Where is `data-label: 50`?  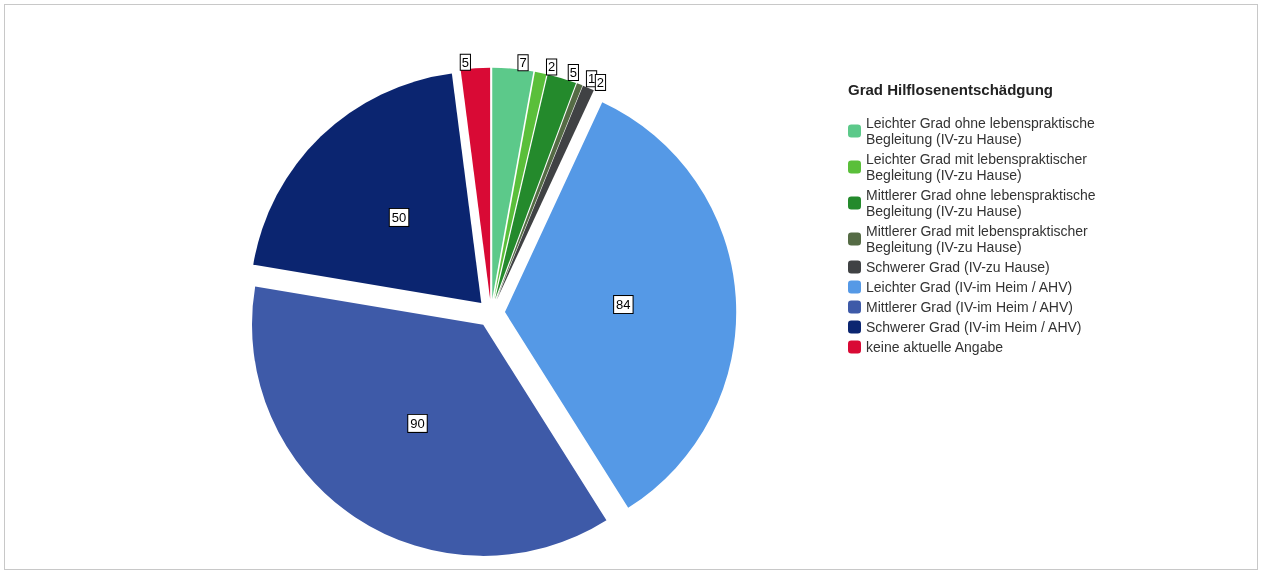
data-label: 50 is located at coordinates (399, 217).